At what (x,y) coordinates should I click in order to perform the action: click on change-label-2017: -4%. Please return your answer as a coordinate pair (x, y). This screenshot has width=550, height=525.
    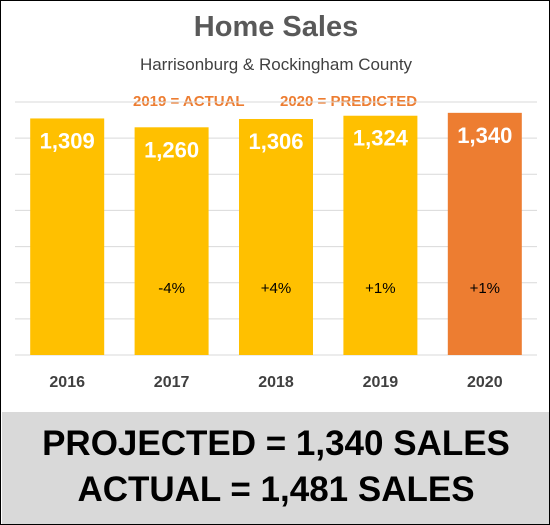
    Looking at the image, I should click on (171, 288).